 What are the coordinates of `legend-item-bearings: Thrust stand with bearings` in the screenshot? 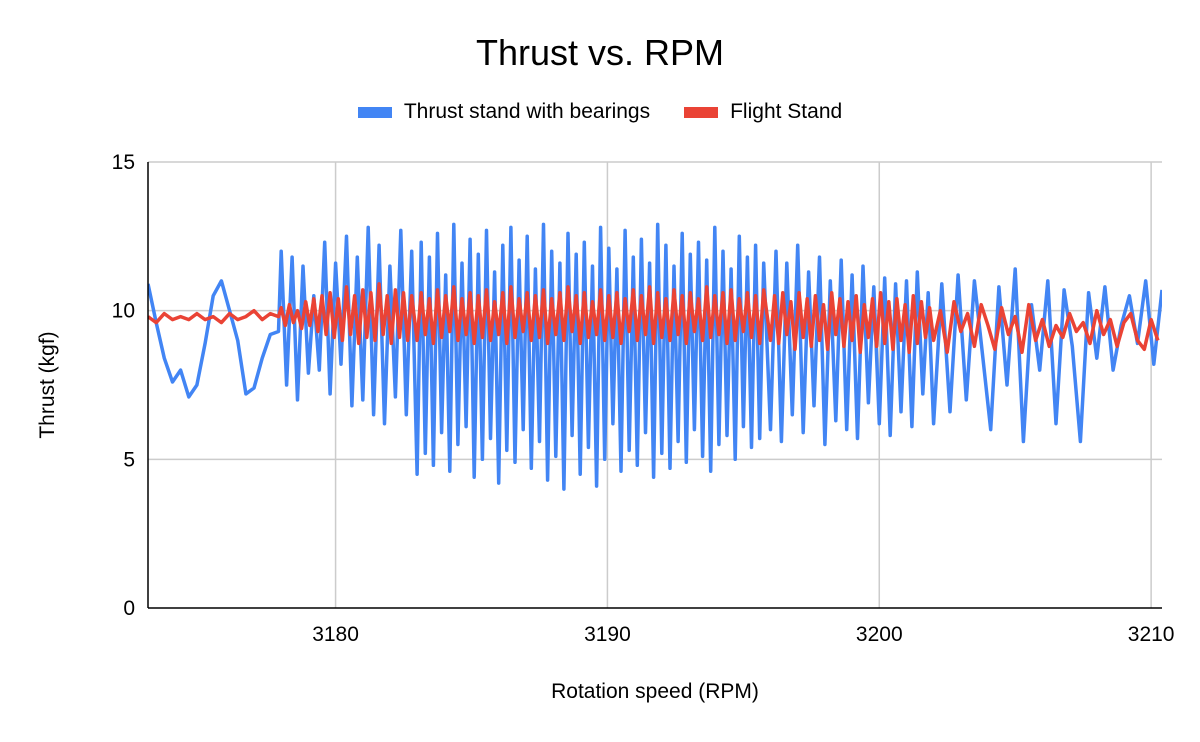 It's located at (504, 112).